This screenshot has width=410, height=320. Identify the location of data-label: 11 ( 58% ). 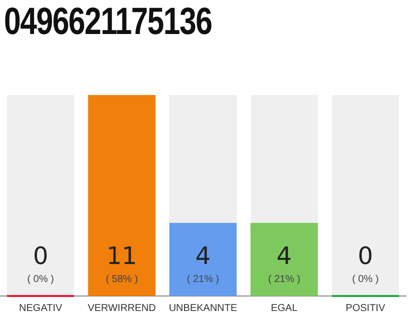
(122, 263).